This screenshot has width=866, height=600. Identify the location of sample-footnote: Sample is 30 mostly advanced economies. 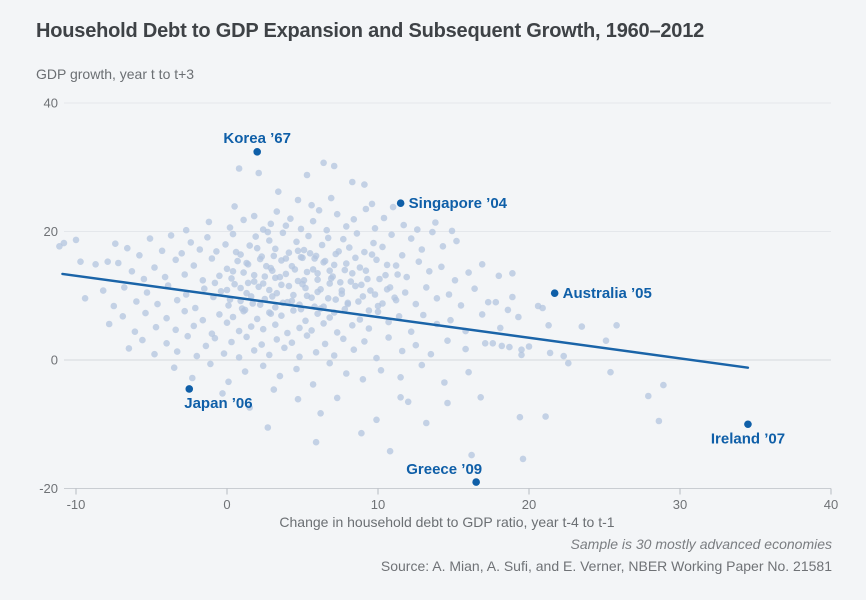
(701, 544).